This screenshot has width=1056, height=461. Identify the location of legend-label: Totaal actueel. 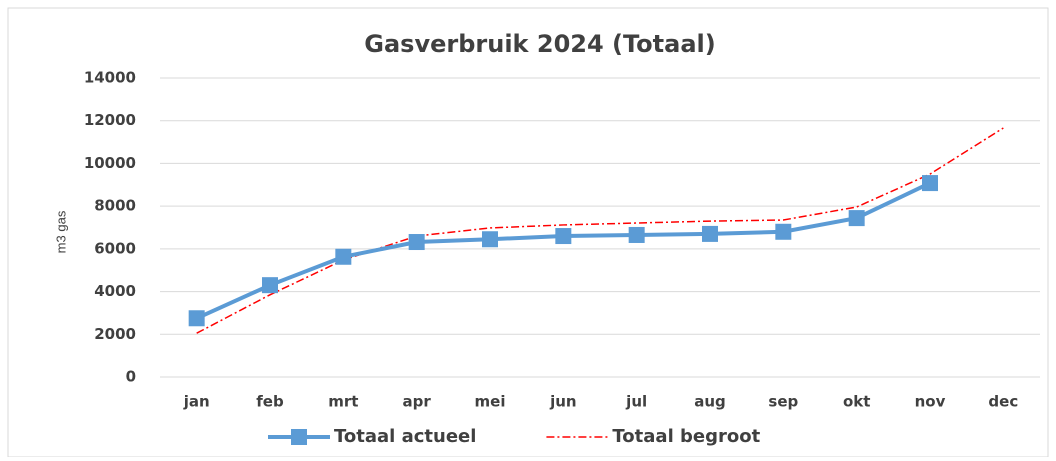
(405, 436).